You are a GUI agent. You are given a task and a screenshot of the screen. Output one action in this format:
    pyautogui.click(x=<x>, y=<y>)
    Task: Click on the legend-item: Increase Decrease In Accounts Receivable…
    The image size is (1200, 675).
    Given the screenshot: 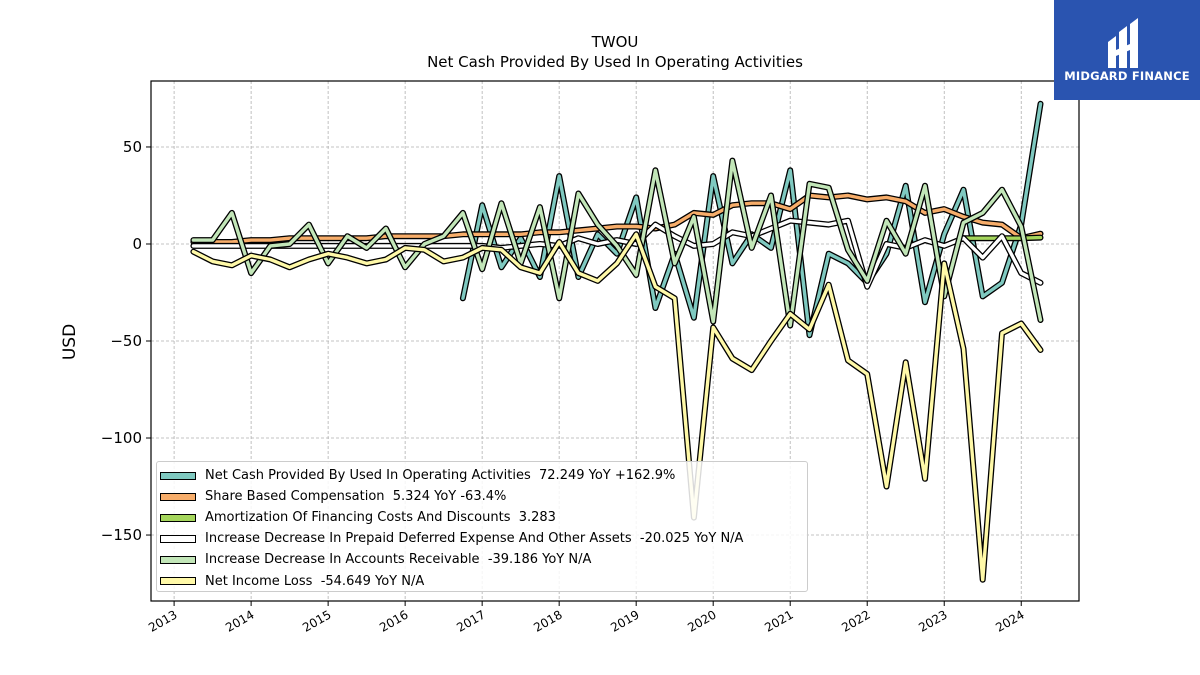 What is the action you would take?
    pyautogui.click(x=483, y=559)
    